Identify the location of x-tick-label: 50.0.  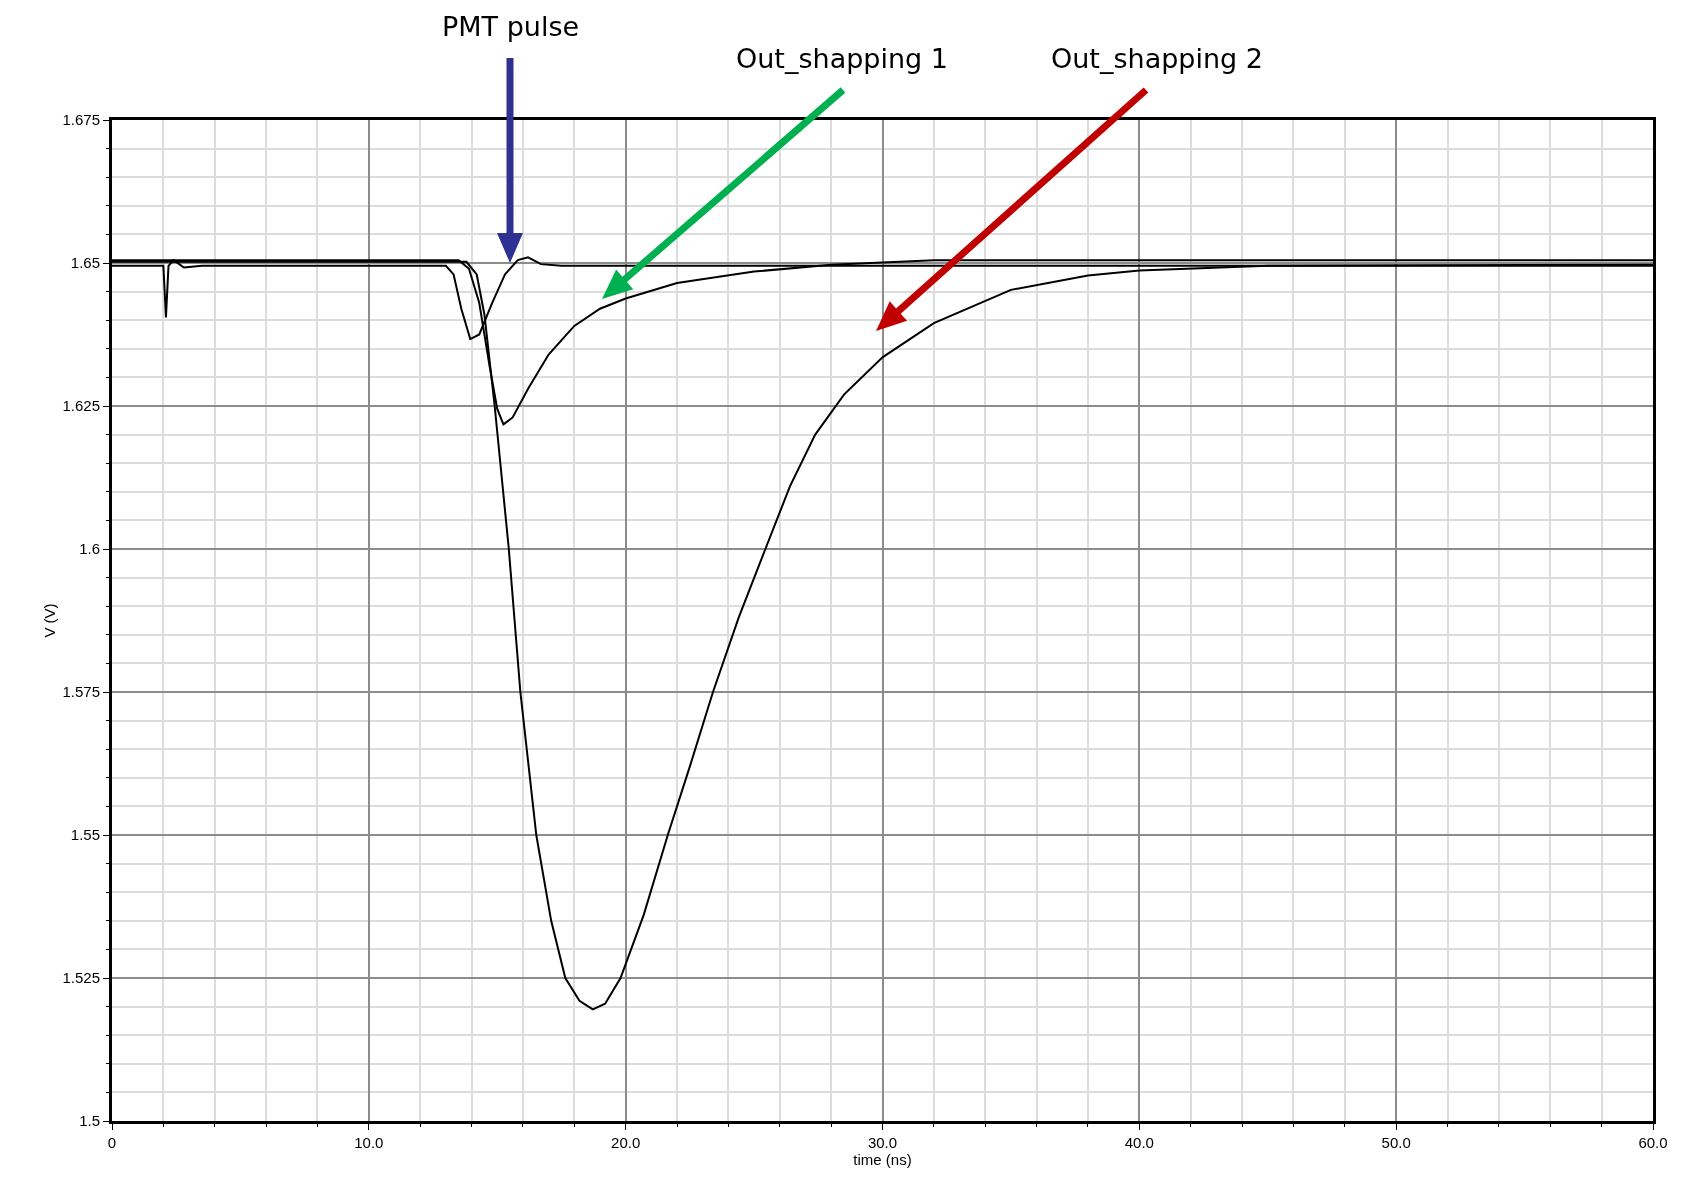
(1396, 1142).